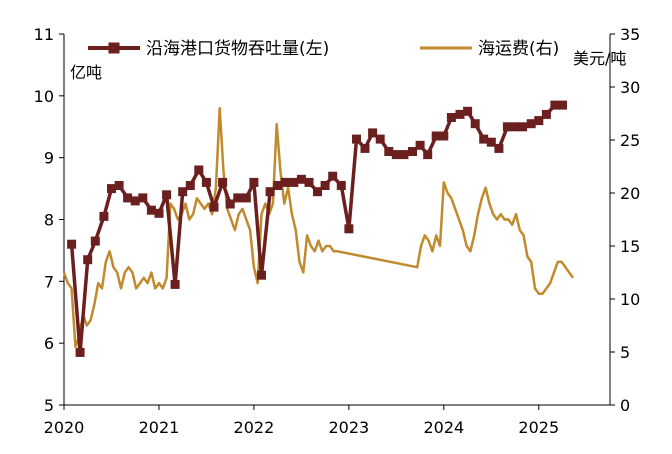 This screenshot has width=672, height=454. What do you see at coordinates (630, 246) in the screenshot?
I see `right-tick-label: 15` at bounding box center [630, 246].